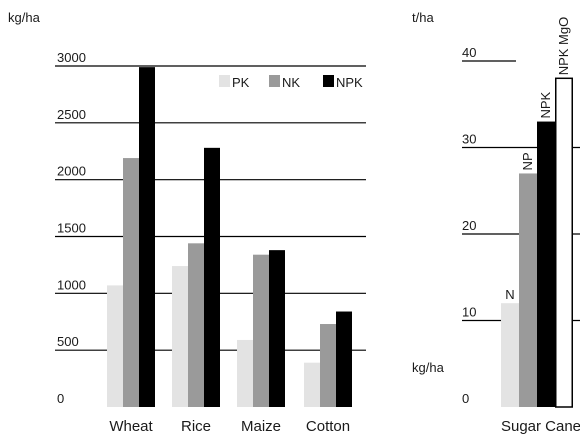 This screenshot has width=580, height=434. I want to click on y-tick-label: 2500, so click(71, 114).